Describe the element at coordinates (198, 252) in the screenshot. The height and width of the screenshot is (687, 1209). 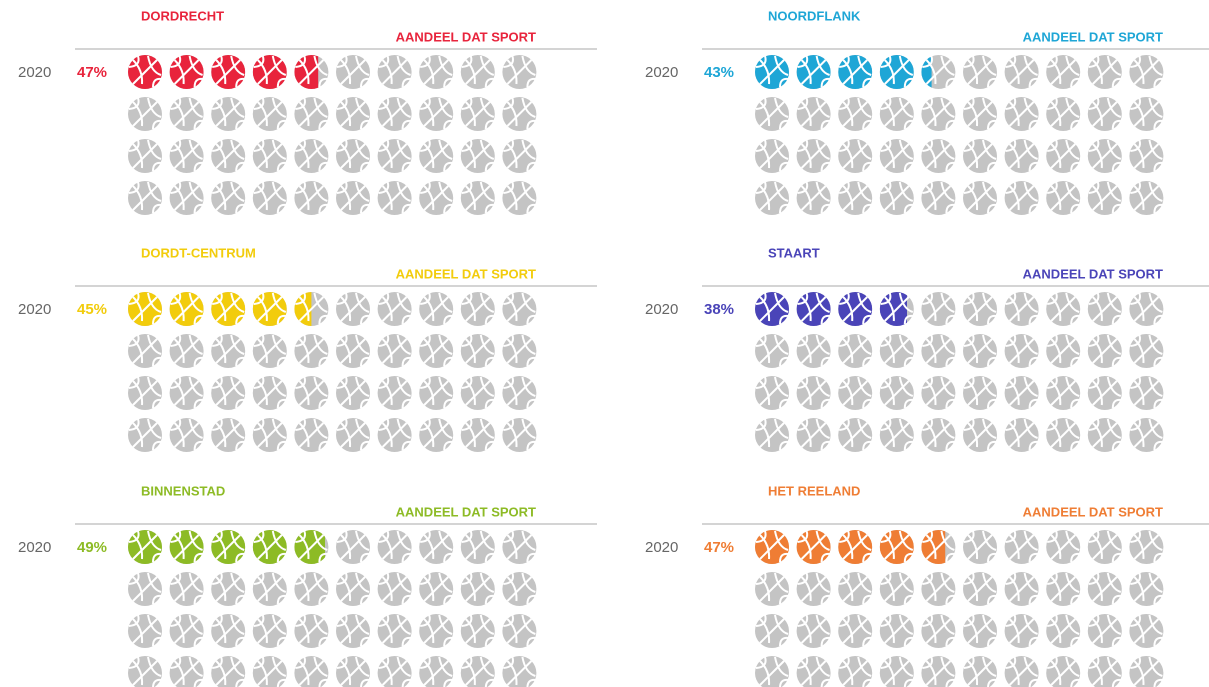
I see `panel-title: DORDT-CENTRUM` at that location.